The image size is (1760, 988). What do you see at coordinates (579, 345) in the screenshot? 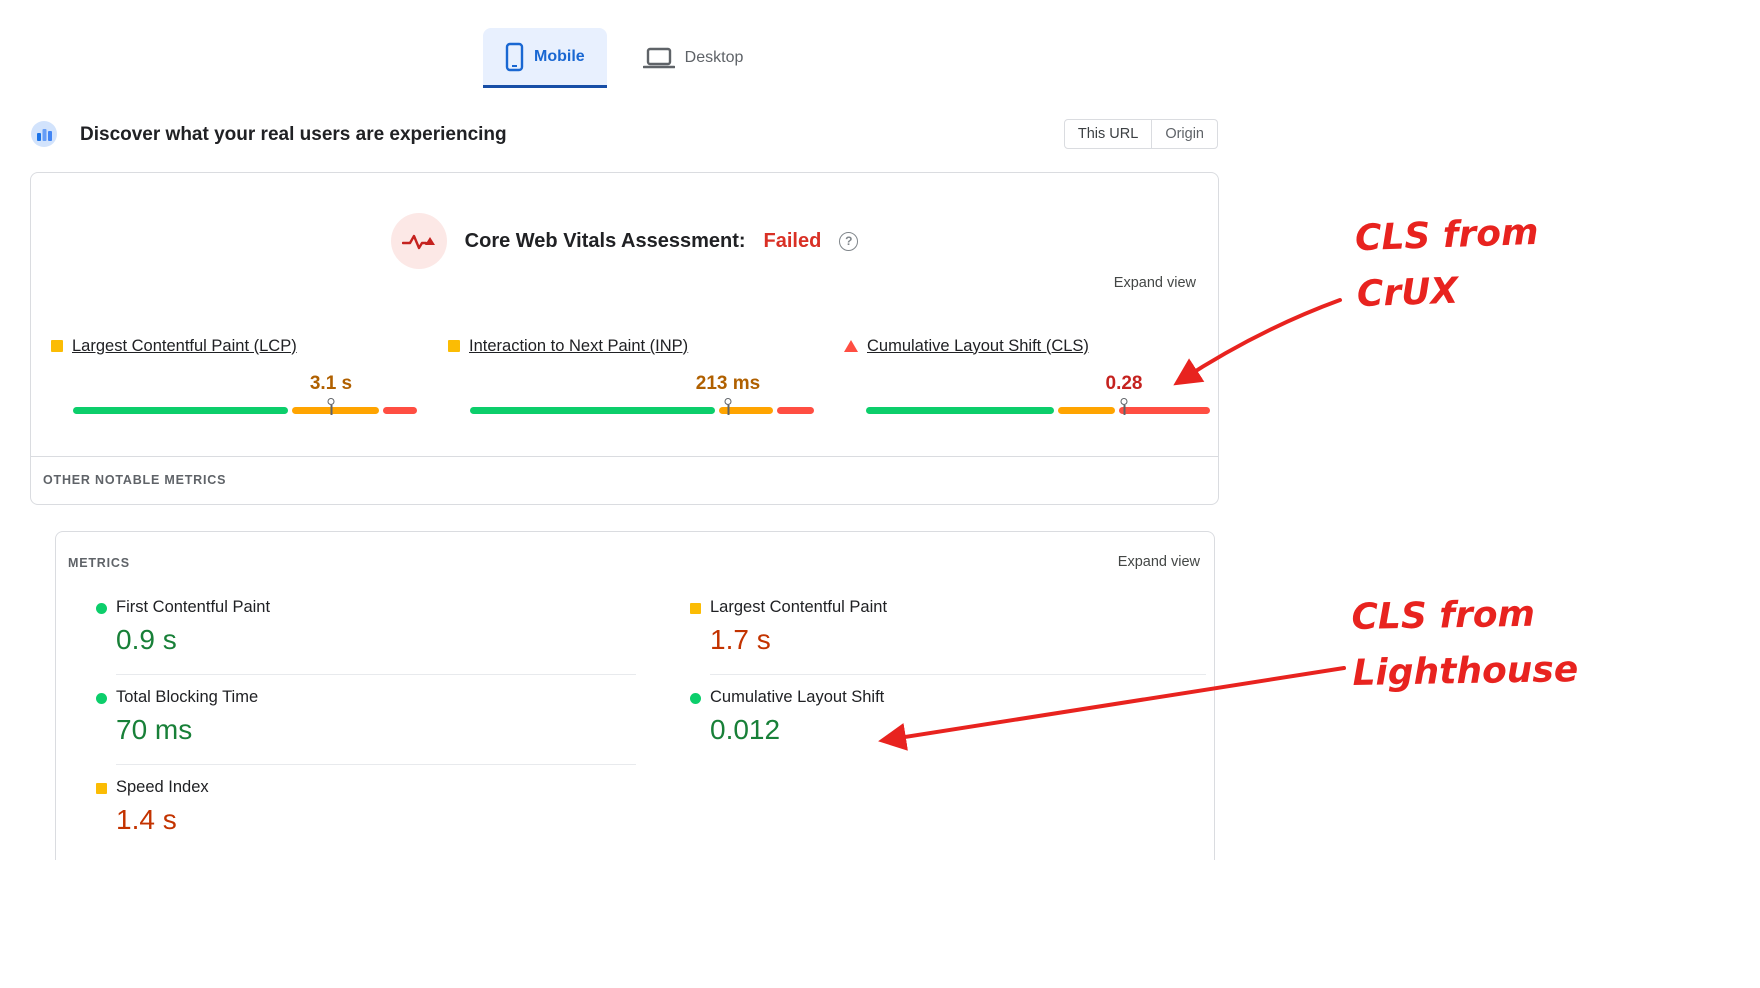
I see `cwv-metric-inp-link: Interaction to Next Paint (INP)` at bounding box center [579, 345].